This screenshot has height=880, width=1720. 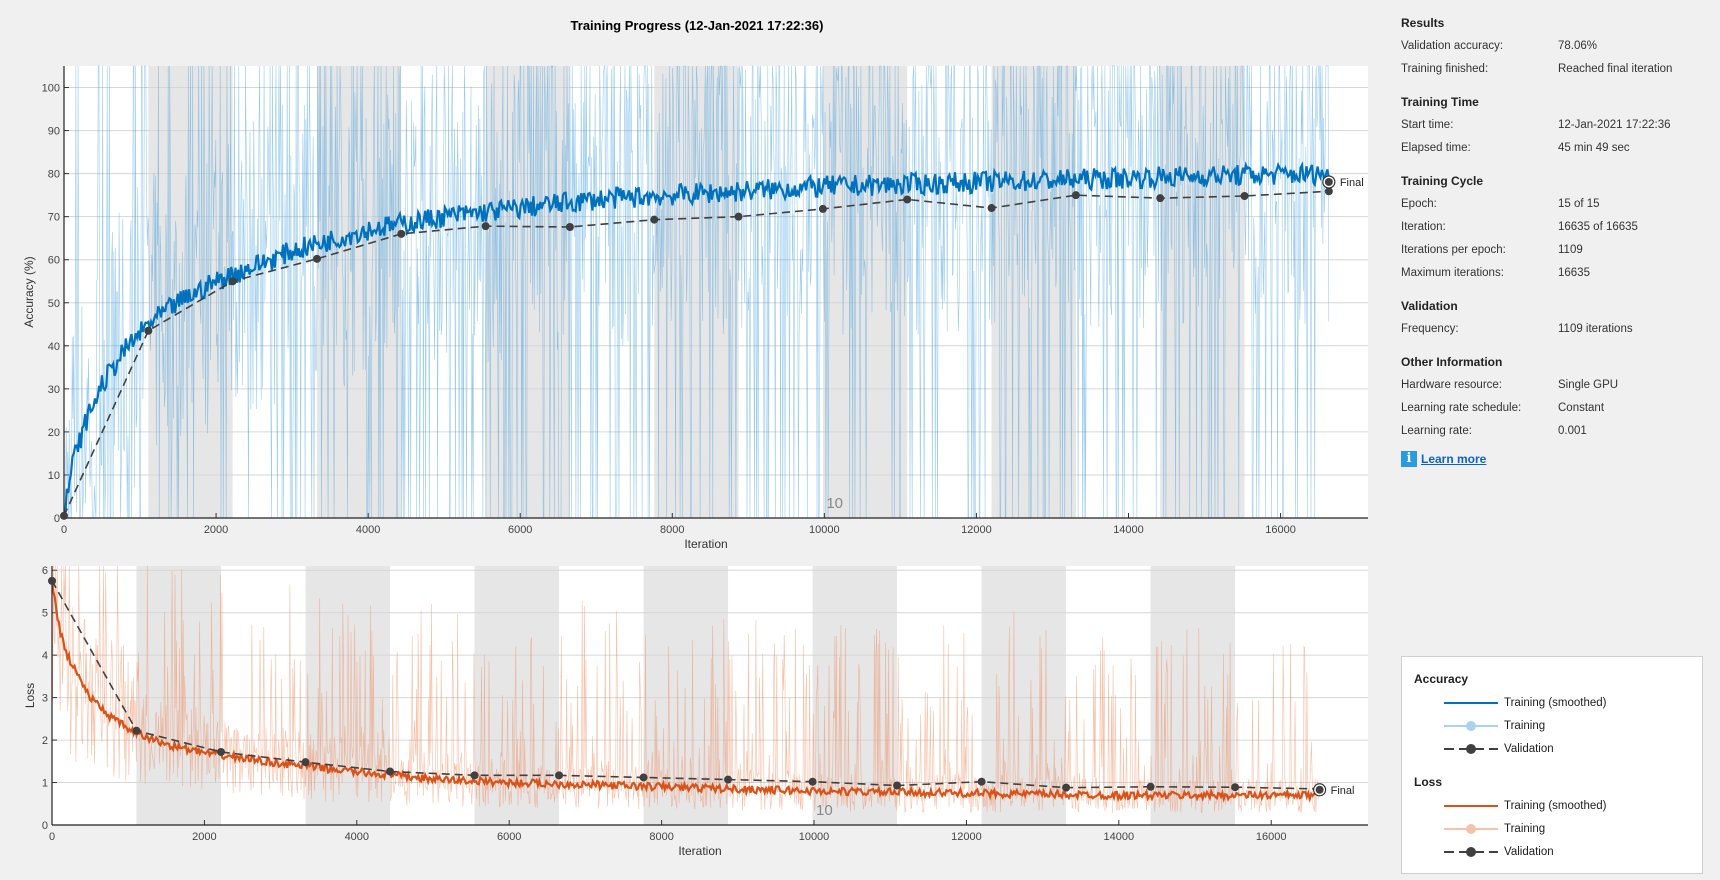 What do you see at coordinates (966, 837) in the screenshot?
I see `x-tick-label: 12000` at bounding box center [966, 837].